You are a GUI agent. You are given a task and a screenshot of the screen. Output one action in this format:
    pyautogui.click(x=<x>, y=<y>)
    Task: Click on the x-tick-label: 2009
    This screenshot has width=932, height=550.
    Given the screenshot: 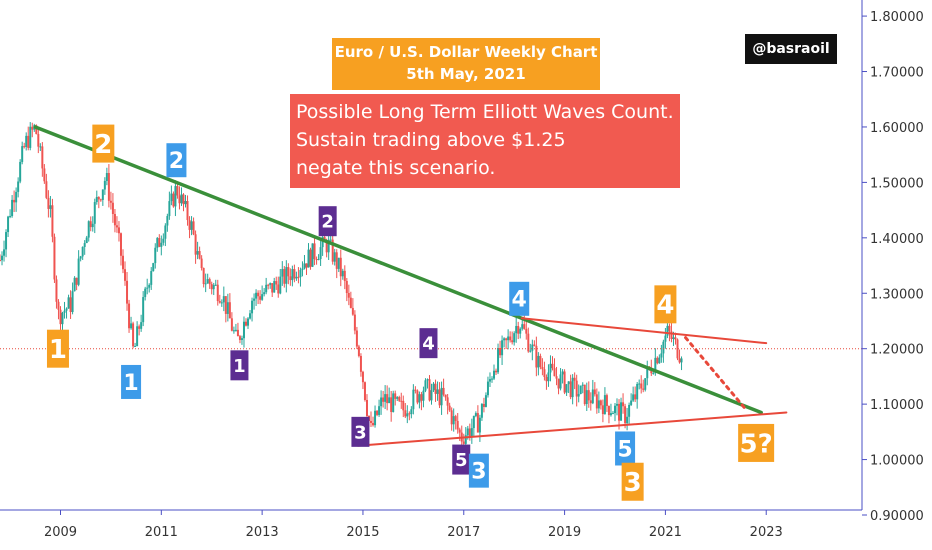 What is the action you would take?
    pyautogui.click(x=60, y=532)
    